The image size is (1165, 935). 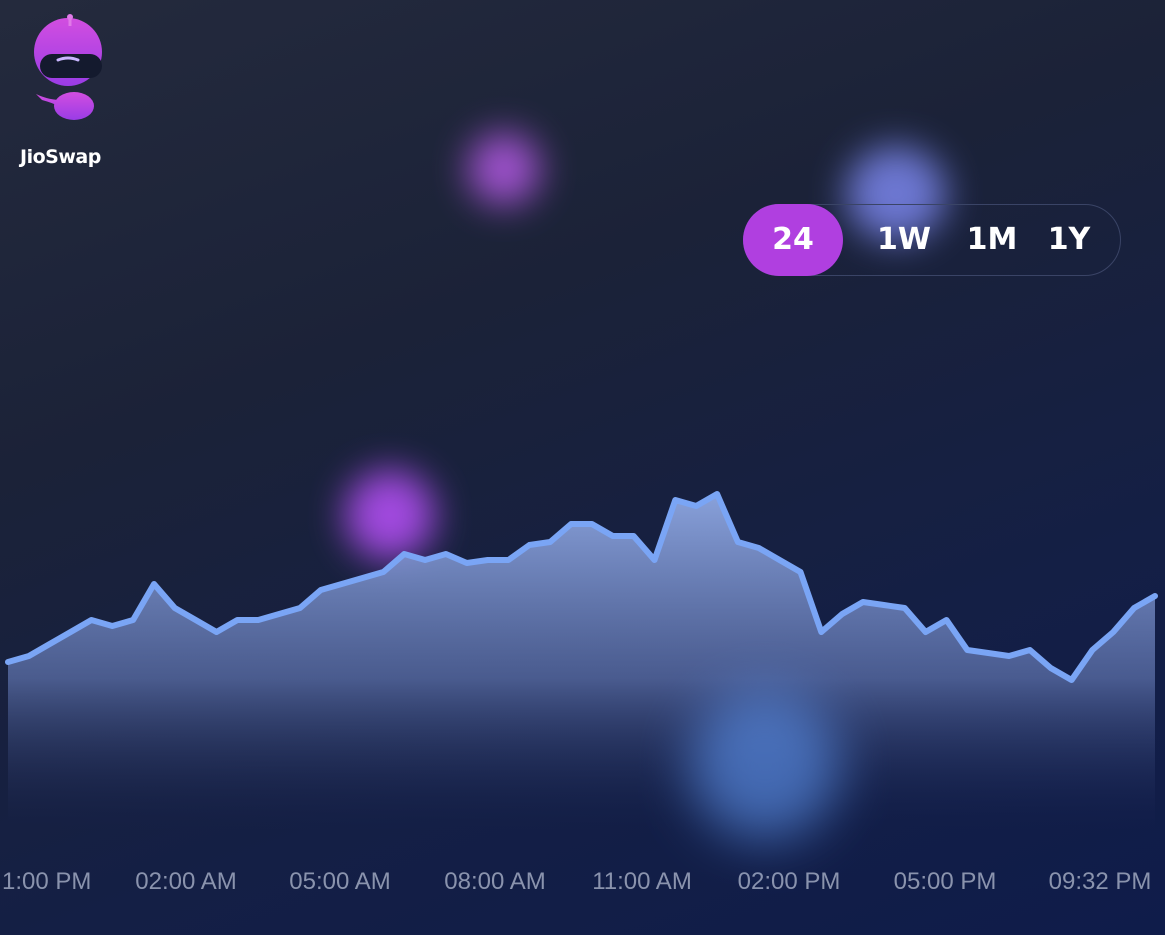 I want to click on brand-name: JioSwap, so click(x=60, y=157).